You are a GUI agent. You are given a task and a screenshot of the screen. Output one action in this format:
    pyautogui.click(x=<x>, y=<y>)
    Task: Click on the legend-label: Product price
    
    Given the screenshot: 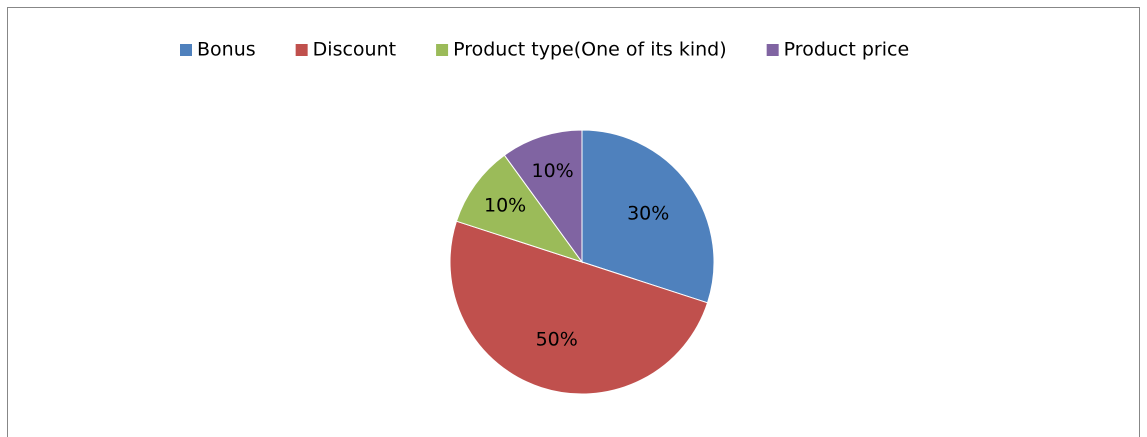 What is the action you would take?
    pyautogui.click(x=846, y=50)
    